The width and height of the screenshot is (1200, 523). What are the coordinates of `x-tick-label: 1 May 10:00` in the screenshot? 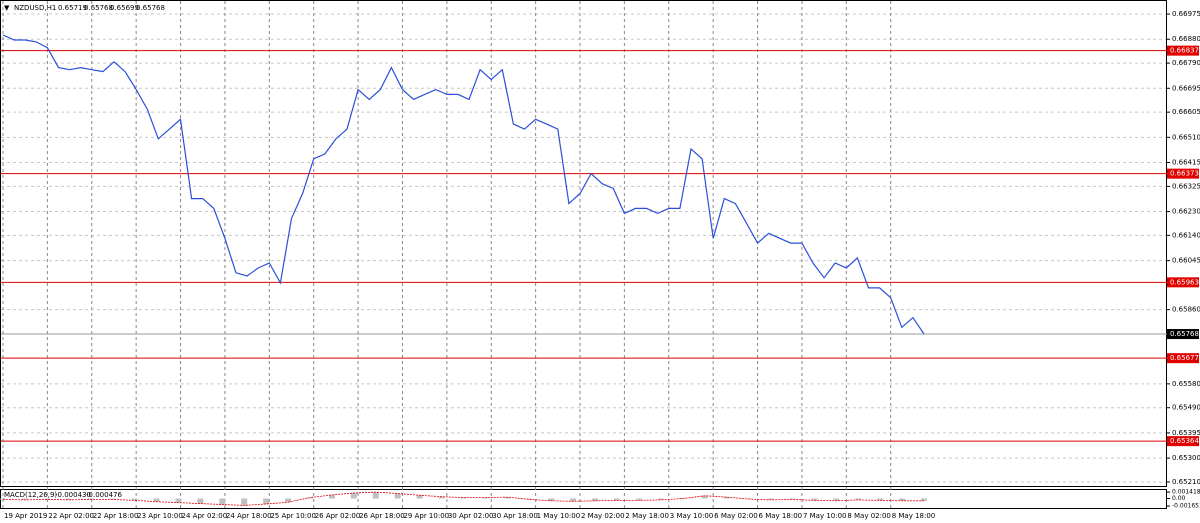 It's located at (559, 516).